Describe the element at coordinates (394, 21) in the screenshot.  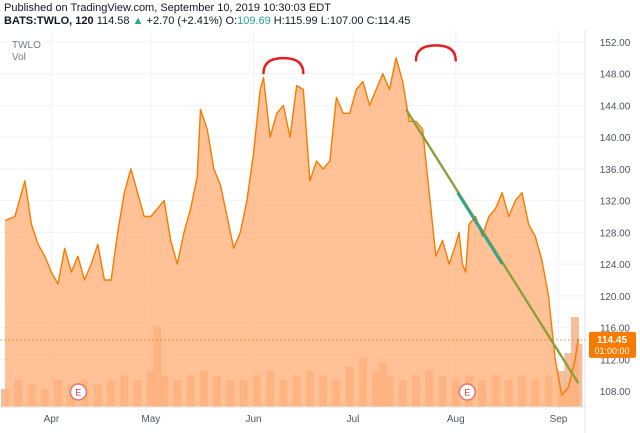
I see `close-value: 114.45` at that location.